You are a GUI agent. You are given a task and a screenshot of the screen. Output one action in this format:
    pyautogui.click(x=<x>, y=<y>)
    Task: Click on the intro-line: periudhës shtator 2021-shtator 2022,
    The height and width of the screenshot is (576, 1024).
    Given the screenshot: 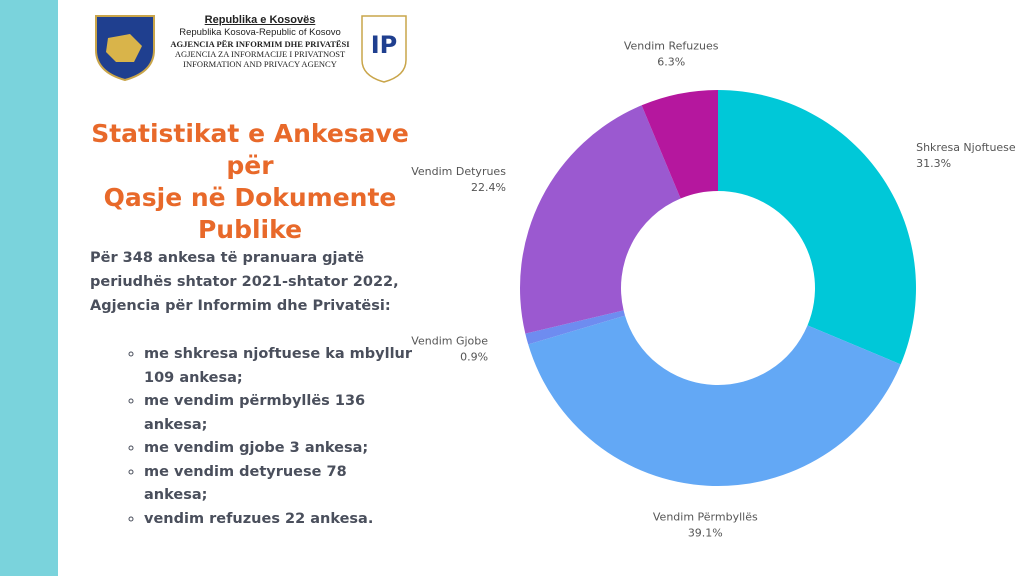 What is the action you would take?
    pyautogui.click(x=244, y=282)
    